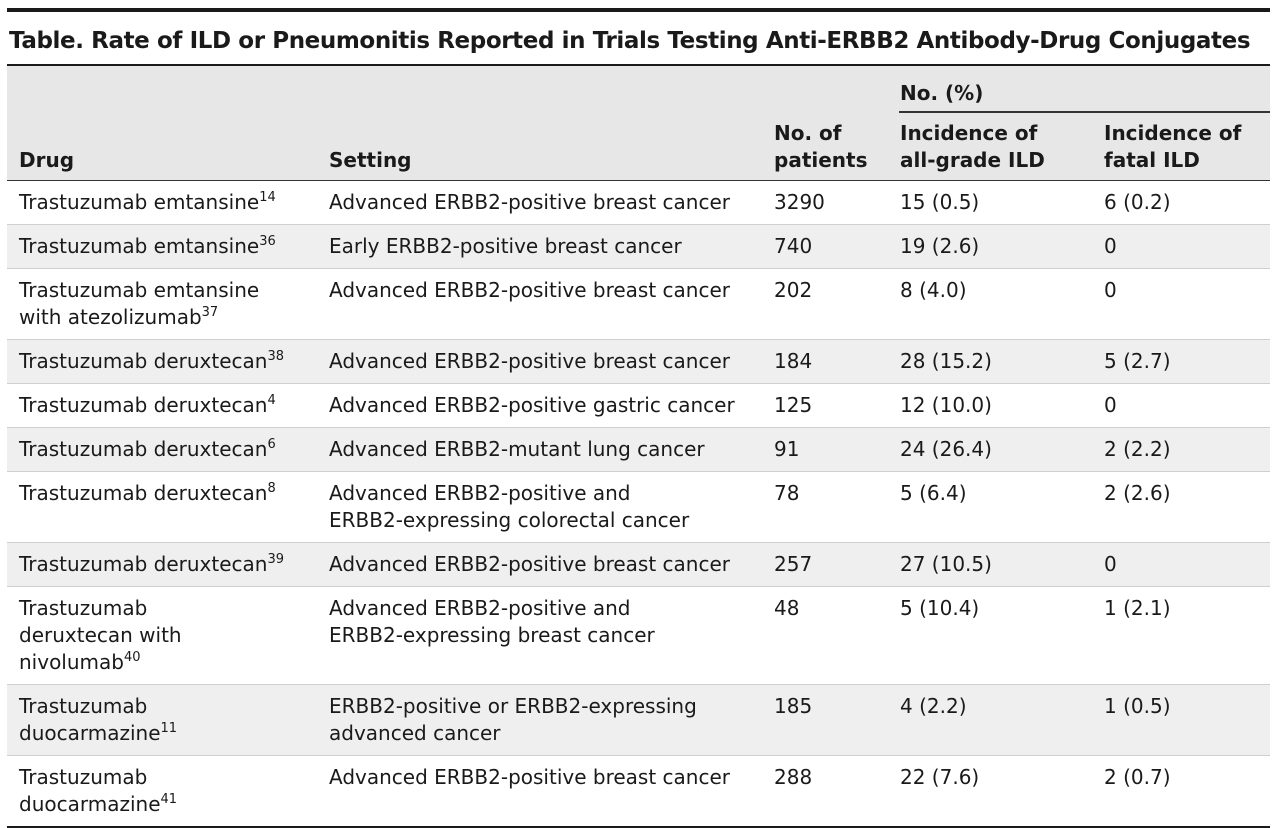  Describe the element at coordinates (808, 133) in the screenshot. I see `header-patients-line1: No. of` at that location.